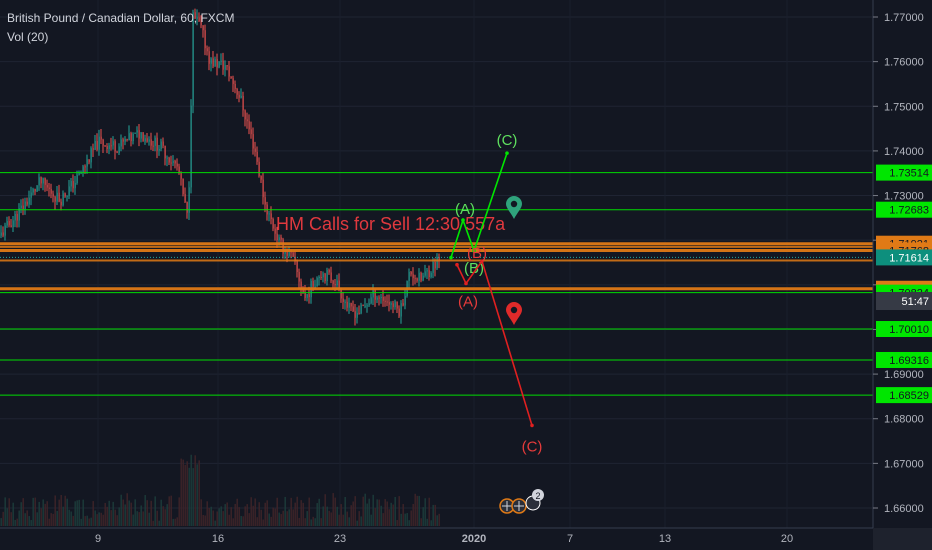  I want to click on bull-wave-path, so click(479, 205).